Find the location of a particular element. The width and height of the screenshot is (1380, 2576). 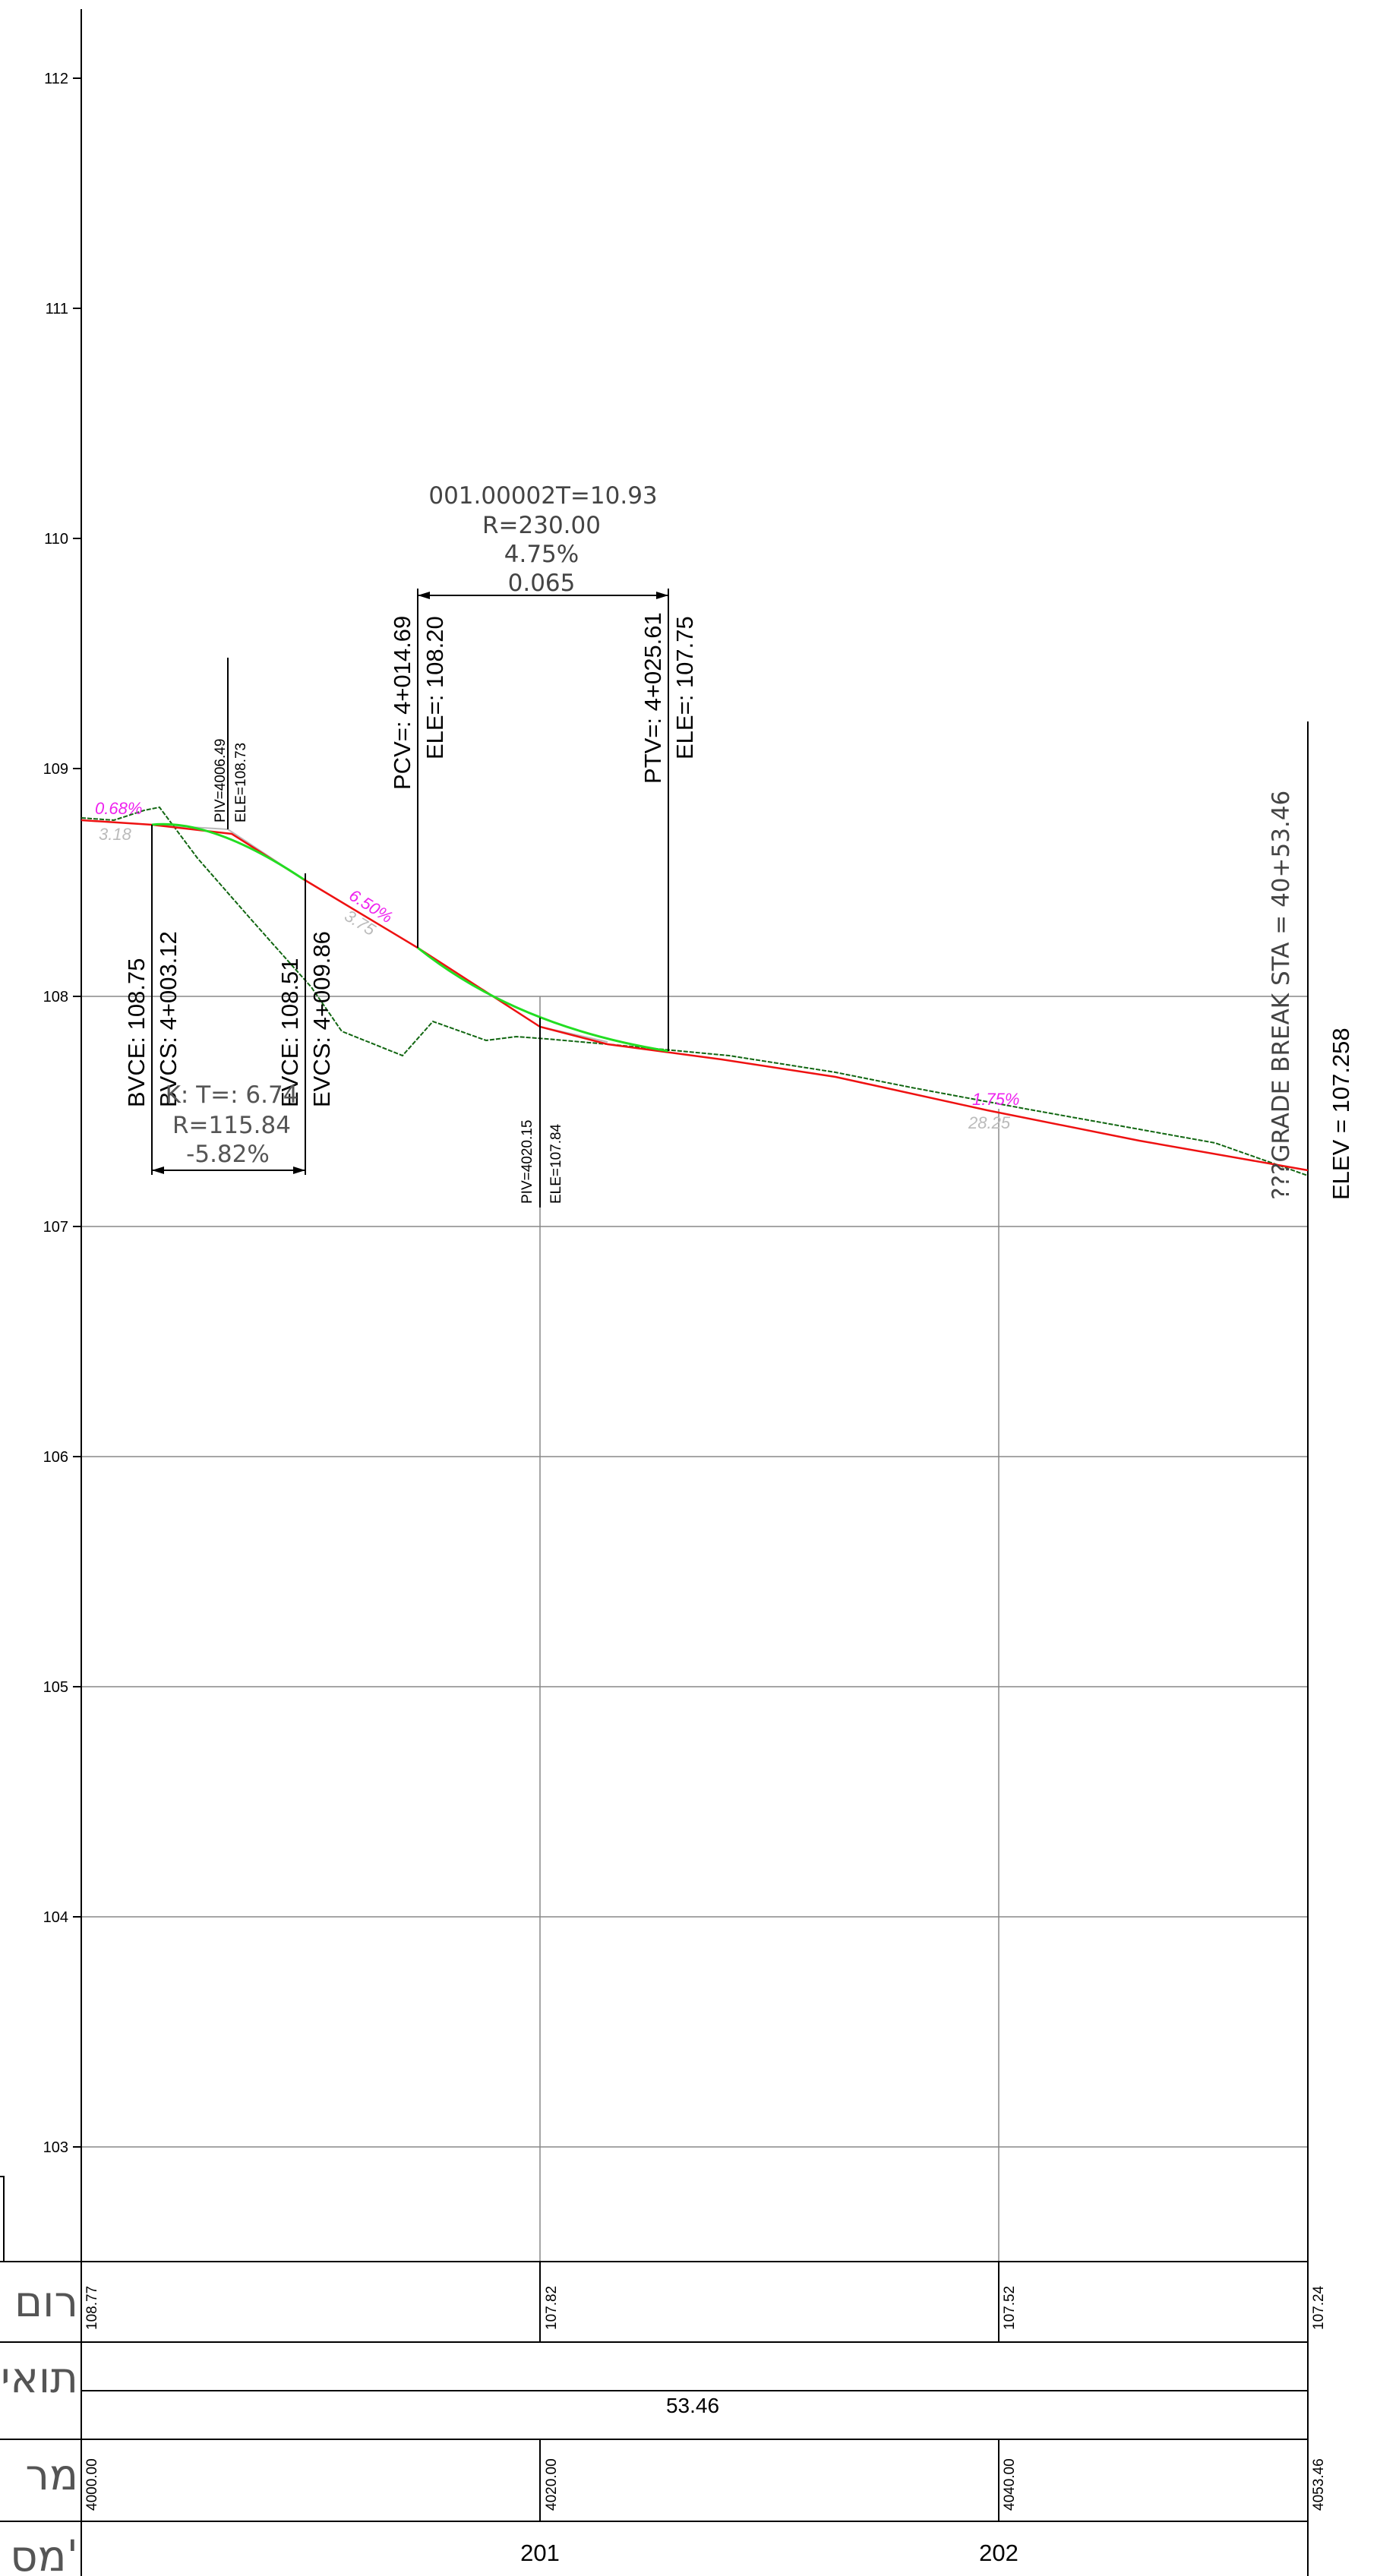

y-tick-label-108: 108 is located at coordinates (56, 997).